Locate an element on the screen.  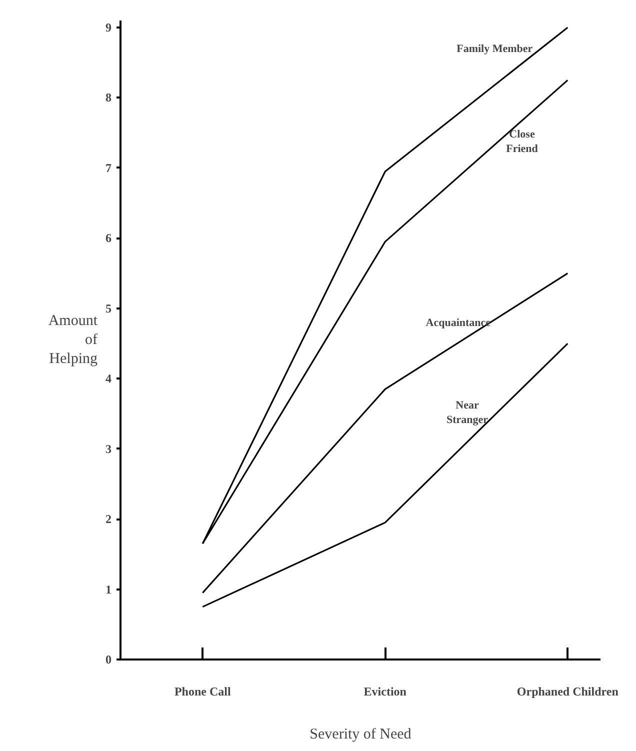
y-tick-label: 3 is located at coordinates (109, 449).